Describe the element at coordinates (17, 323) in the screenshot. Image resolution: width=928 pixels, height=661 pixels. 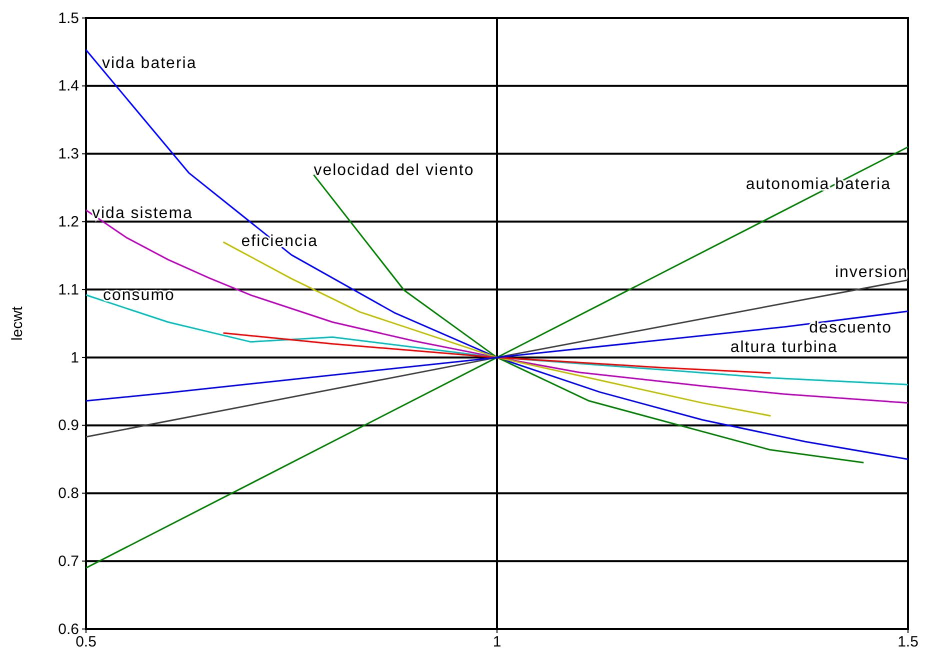
I see `y-axis-title: lecwt` at that location.